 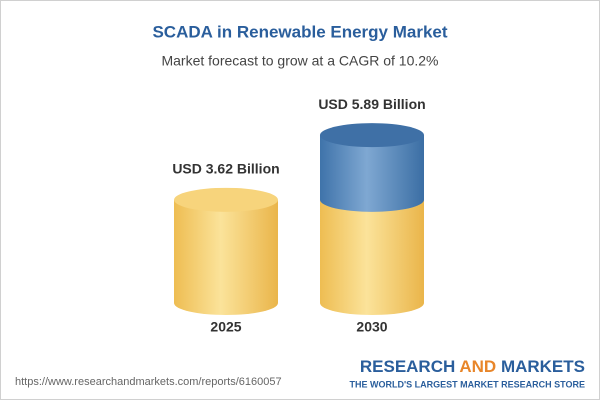 I want to click on logo-part: MARKETS, so click(x=543, y=366).